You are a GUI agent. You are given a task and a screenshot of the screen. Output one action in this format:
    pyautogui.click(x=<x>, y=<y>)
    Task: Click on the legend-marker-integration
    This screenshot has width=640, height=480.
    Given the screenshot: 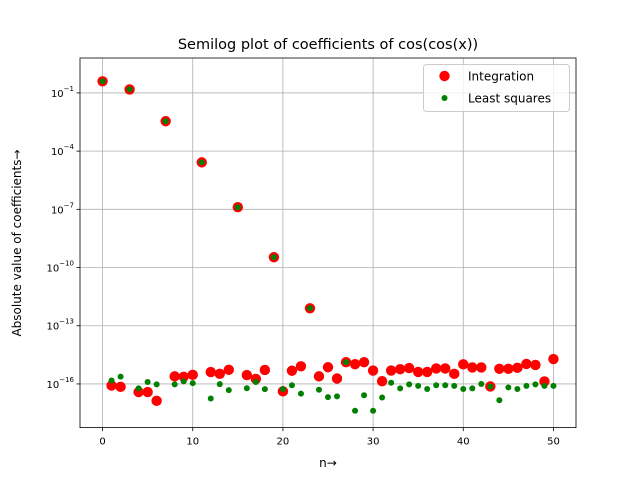 What is the action you would take?
    pyautogui.click(x=444, y=76)
    